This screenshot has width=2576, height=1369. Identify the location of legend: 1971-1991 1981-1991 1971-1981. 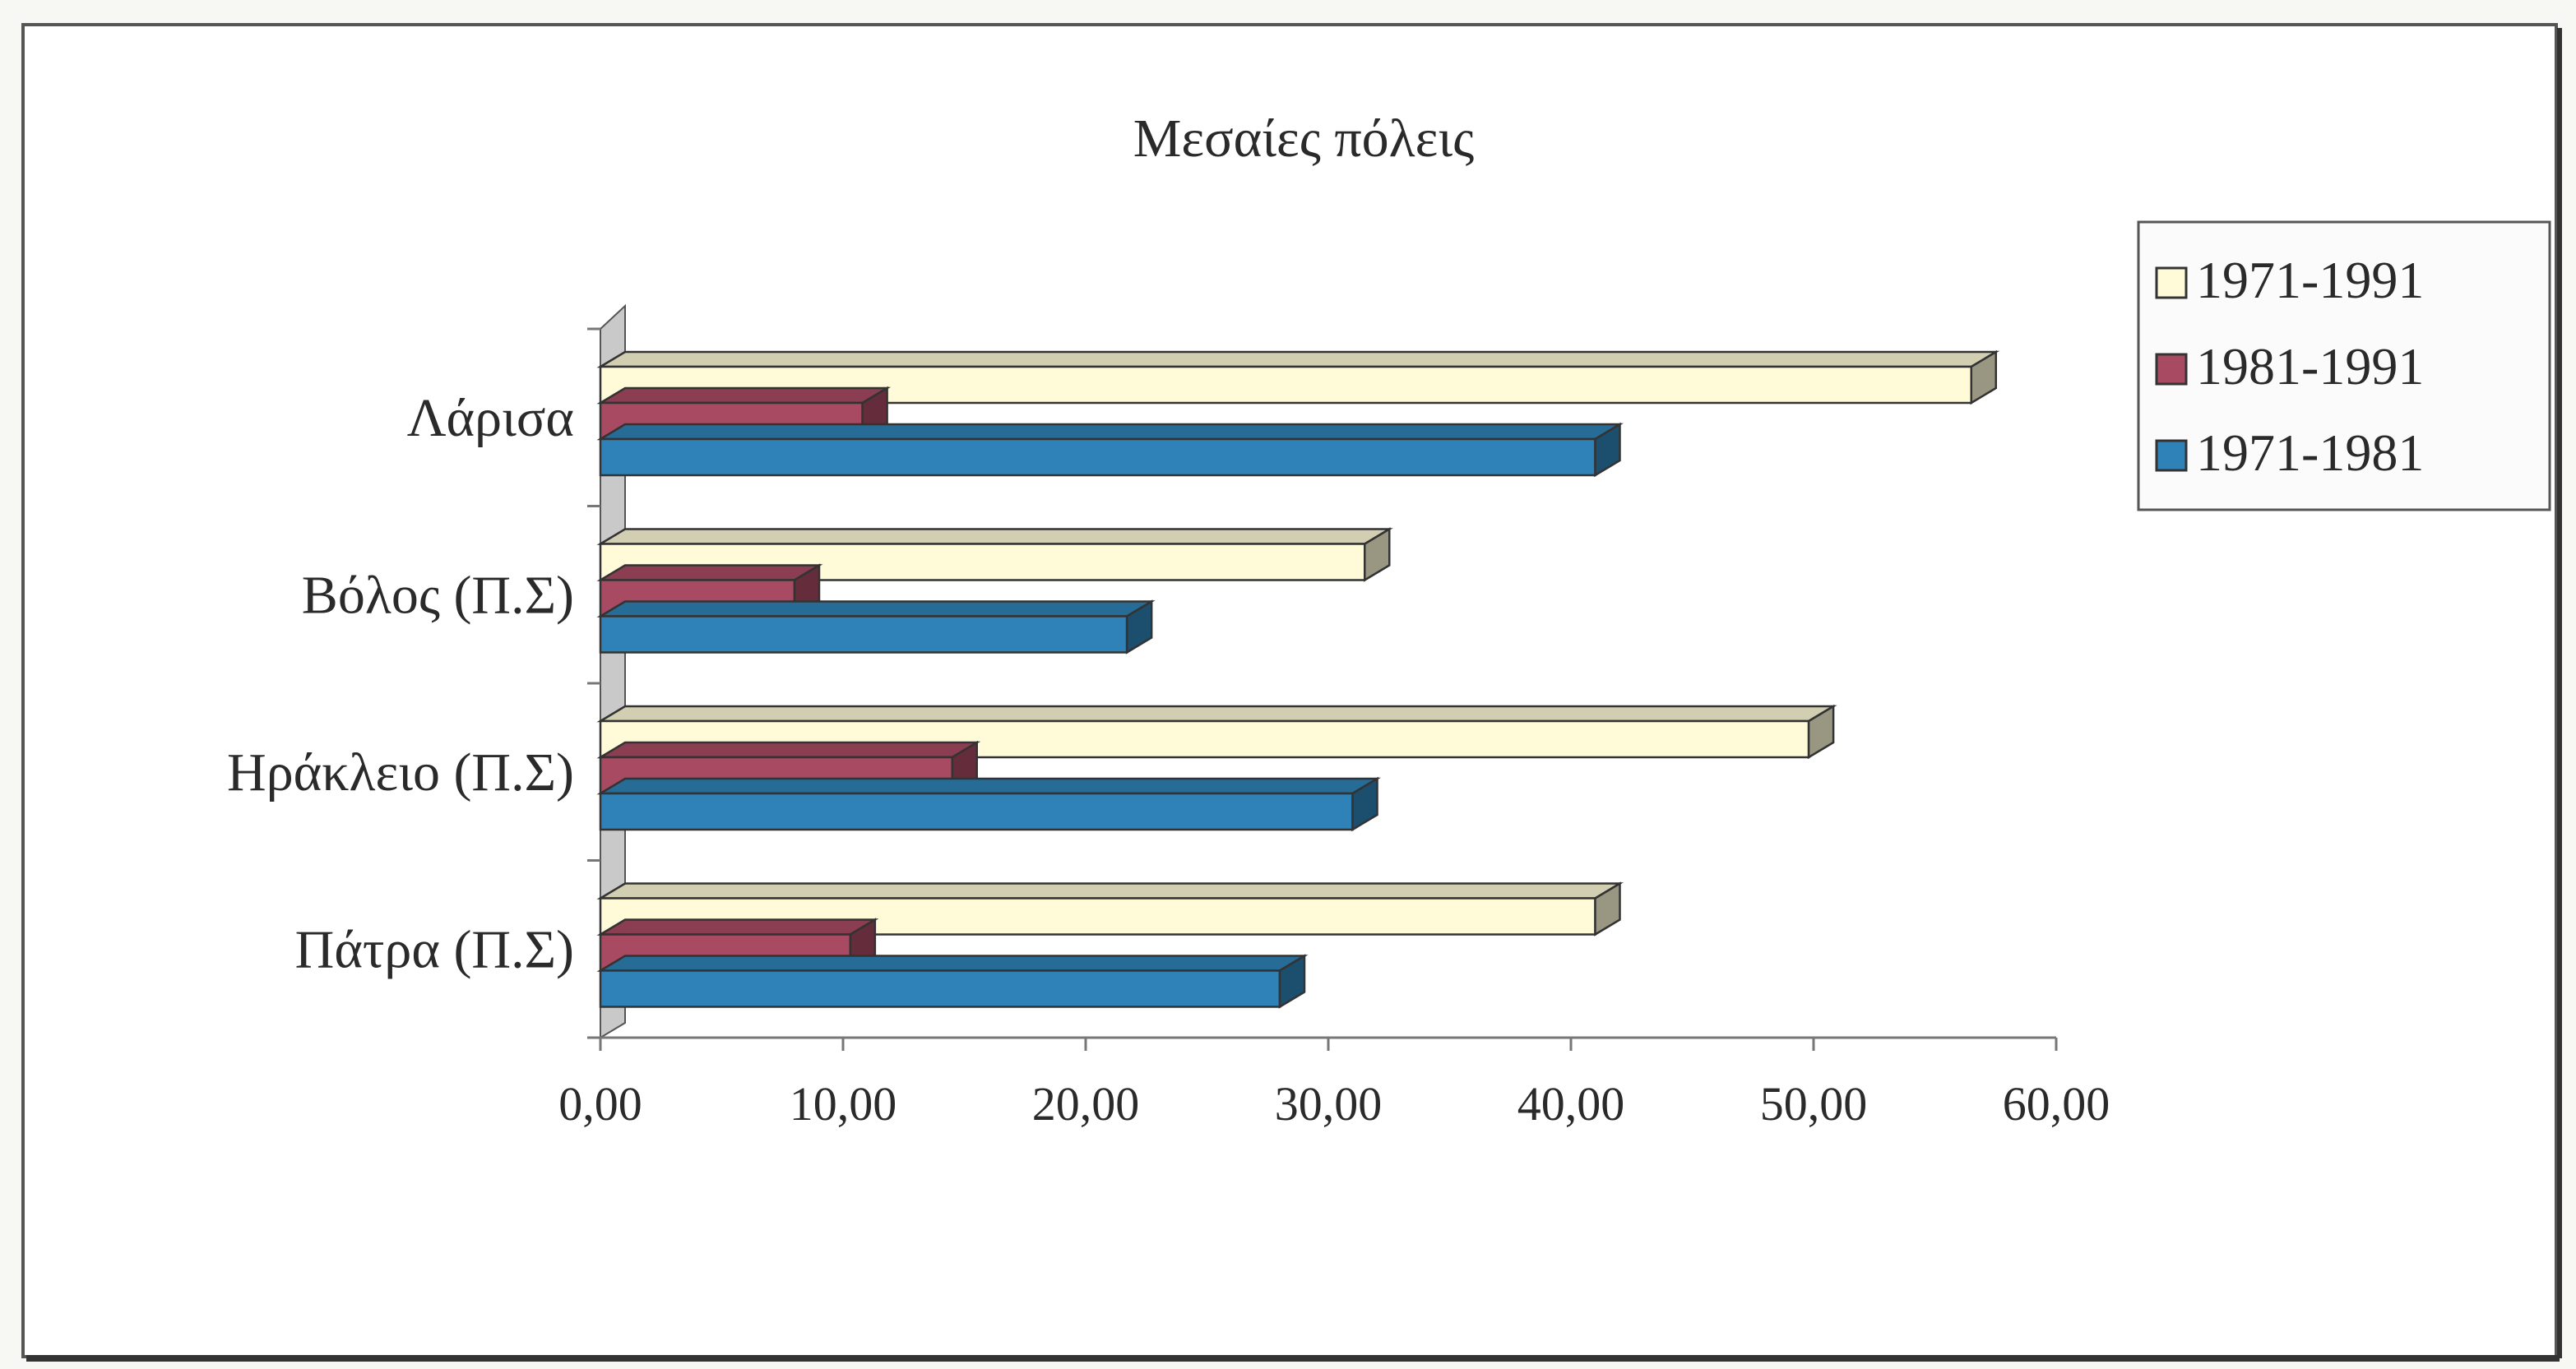
(2344, 365).